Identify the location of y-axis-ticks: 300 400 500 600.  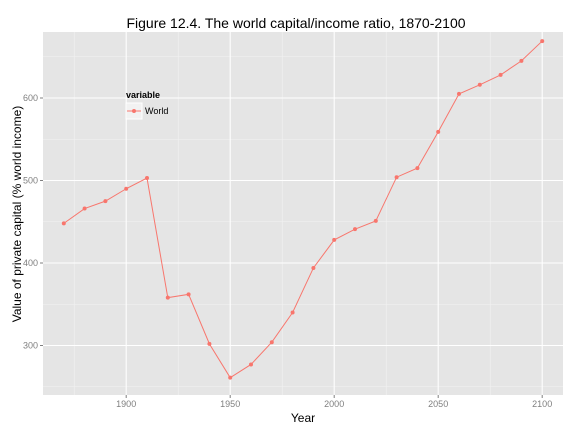
(33, 222).